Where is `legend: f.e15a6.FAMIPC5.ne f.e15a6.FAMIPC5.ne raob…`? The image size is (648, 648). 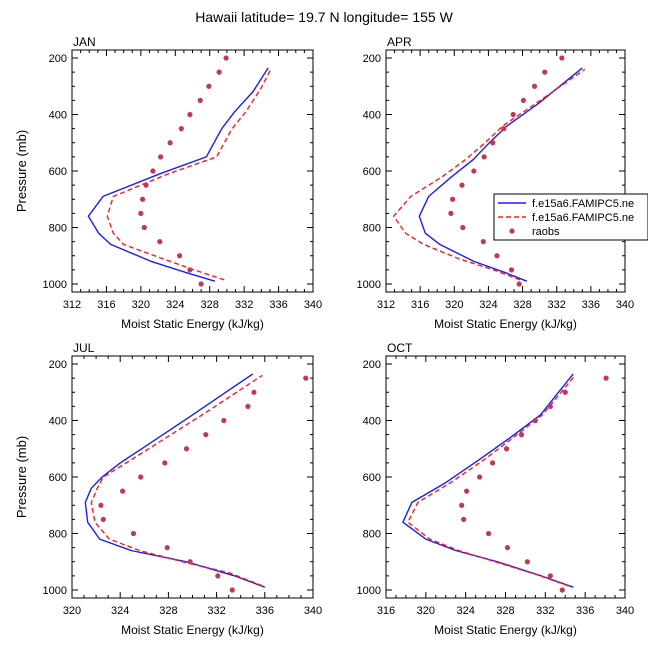 legend: f.e15a6.FAMIPC5.ne f.e15a6.FAMIPC5.ne raob… is located at coordinates (570, 217).